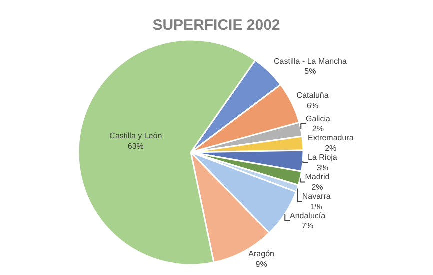 The width and height of the screenshot is (433, 275). What do you see at coordinates (313, 106) in the screenshot?
I see `data-label: 6%` at bounding box center [313, 106].